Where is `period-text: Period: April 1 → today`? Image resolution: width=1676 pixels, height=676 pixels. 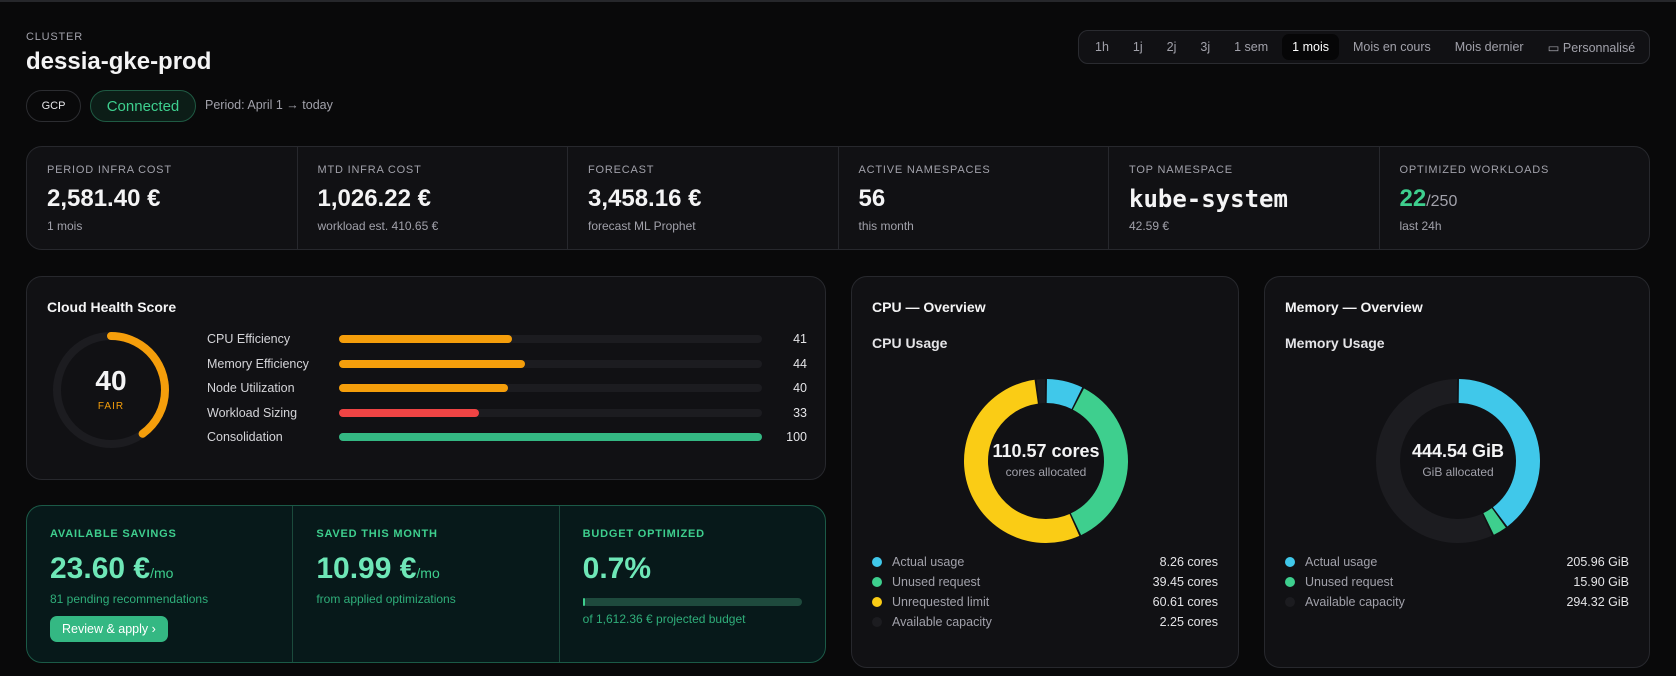
period-text: Period: April 1 → today is located at coordinates (269, 105).